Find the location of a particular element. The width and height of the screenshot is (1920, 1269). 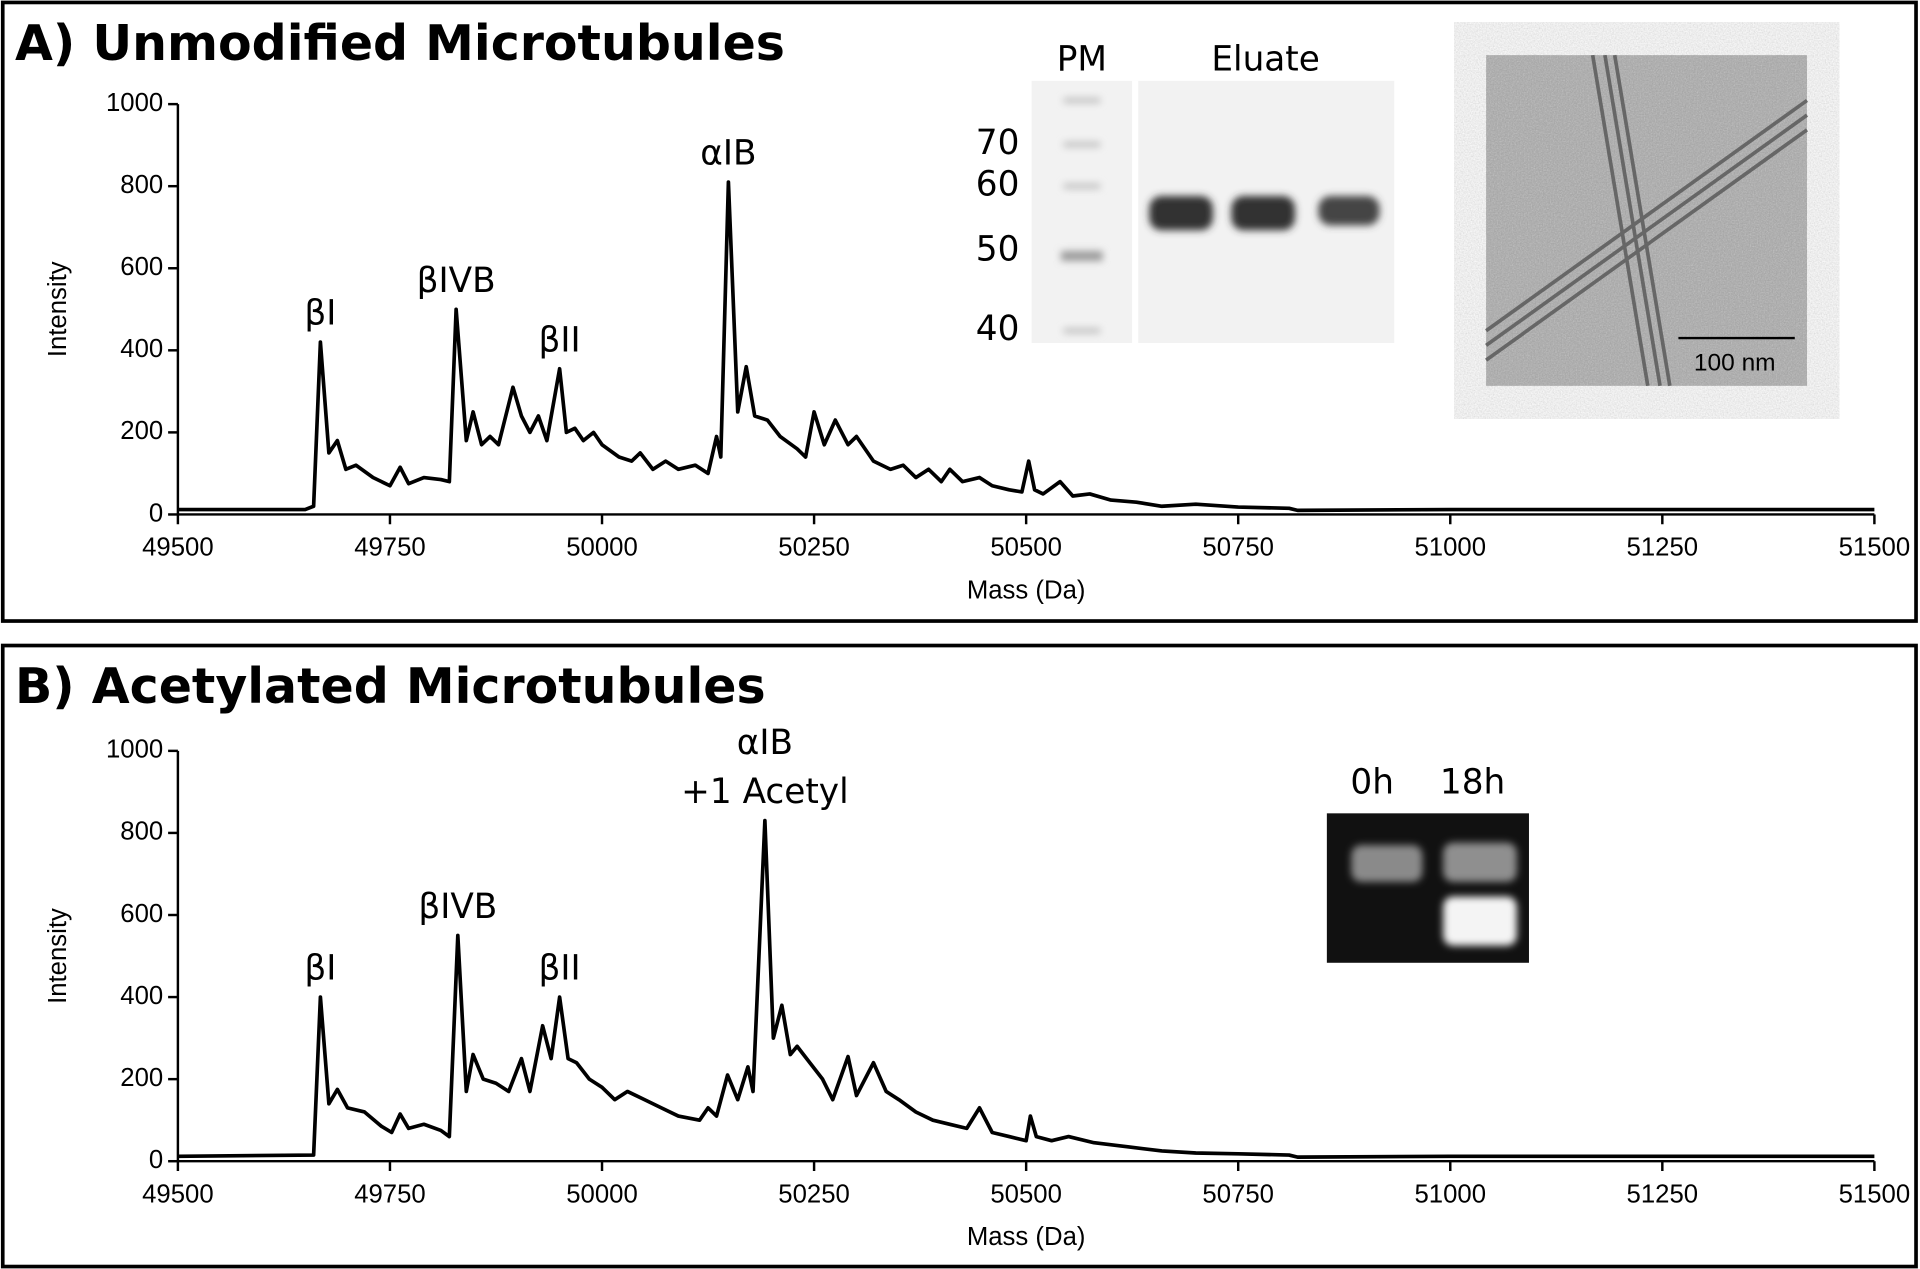

peak-label: +1 Acetyl is located at coordinates (764, 792).